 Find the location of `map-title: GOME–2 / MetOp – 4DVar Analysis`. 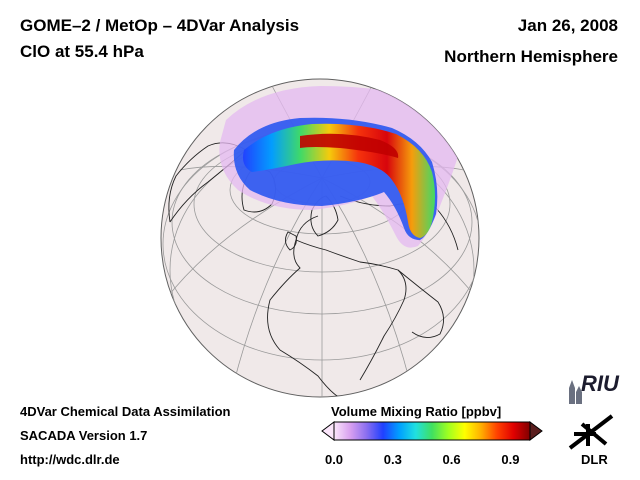

map-title: GOME–2 / MetOp – 4DVar Analysis is located at coordinates (160, 25).